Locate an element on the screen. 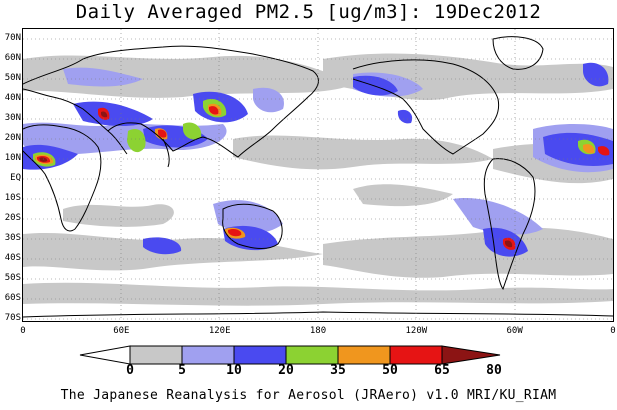  colorbar is located at coordinates (290, 355).